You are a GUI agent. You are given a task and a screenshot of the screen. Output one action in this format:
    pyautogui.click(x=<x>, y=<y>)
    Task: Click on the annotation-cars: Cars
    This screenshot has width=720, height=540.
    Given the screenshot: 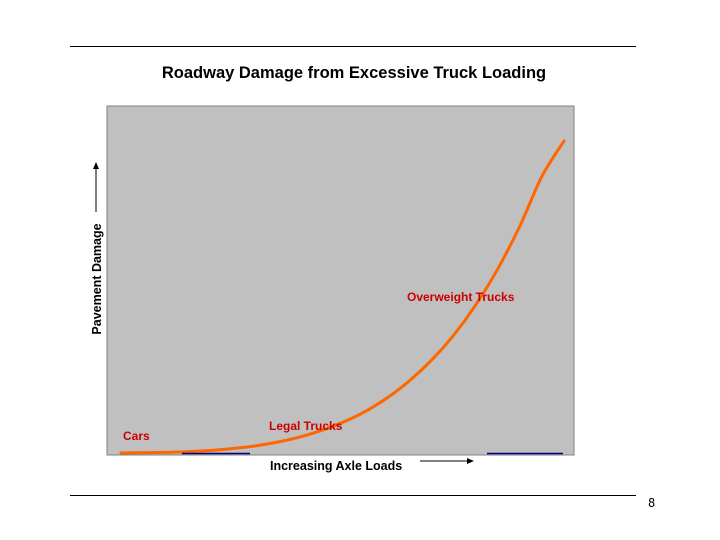 What is the action you would take?
    pyautogui.click(x=136, y=436)
    